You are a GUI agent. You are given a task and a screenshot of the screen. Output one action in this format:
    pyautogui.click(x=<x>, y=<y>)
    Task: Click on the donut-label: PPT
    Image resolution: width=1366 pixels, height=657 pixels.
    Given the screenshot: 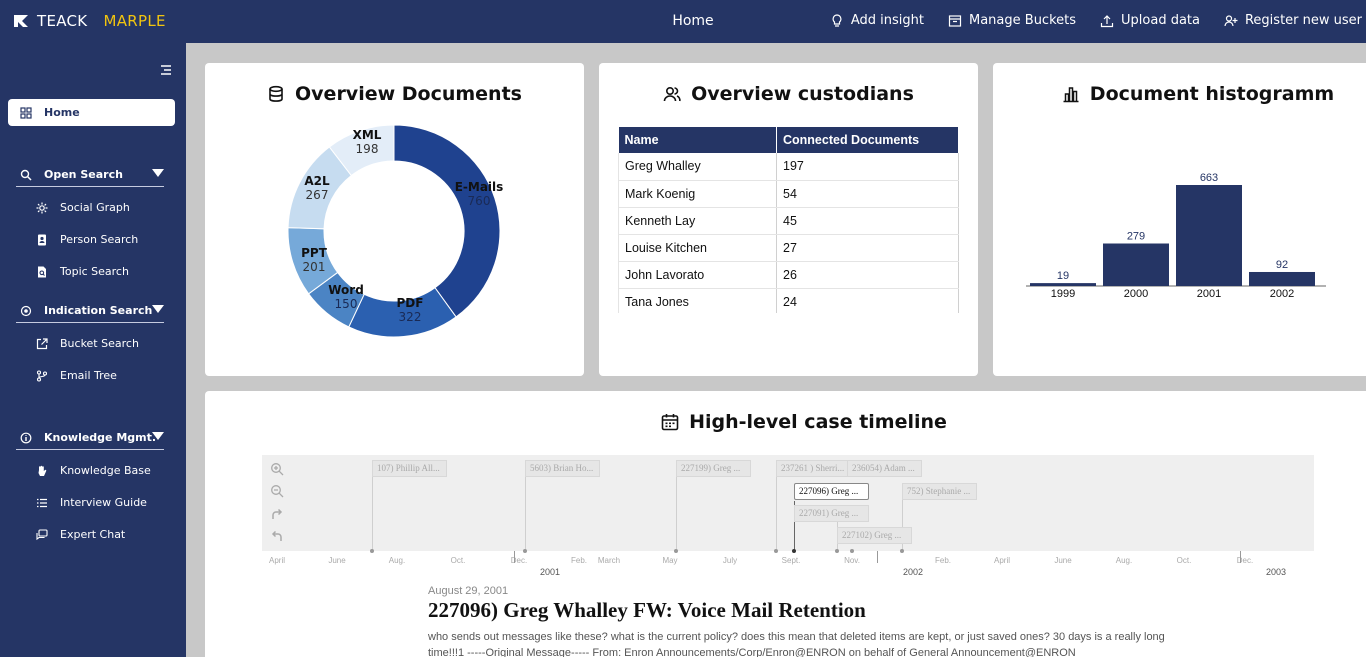 What is the action you would take?
    pyautogui.click(x=314, y=253)
    